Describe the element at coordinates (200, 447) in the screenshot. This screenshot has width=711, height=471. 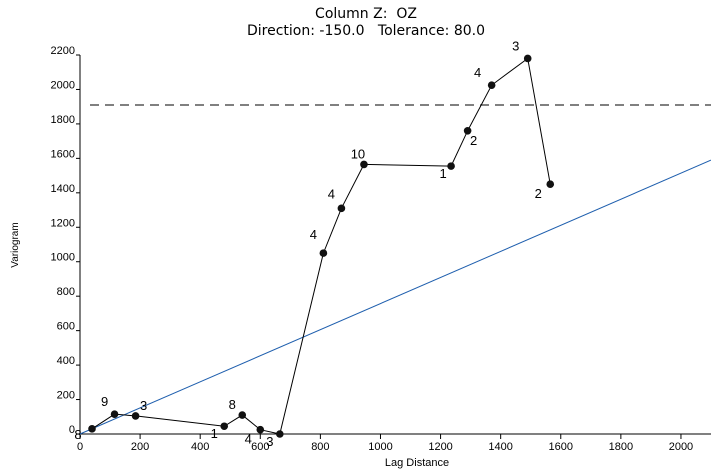
I see `x-tick-label: 400` at that location.